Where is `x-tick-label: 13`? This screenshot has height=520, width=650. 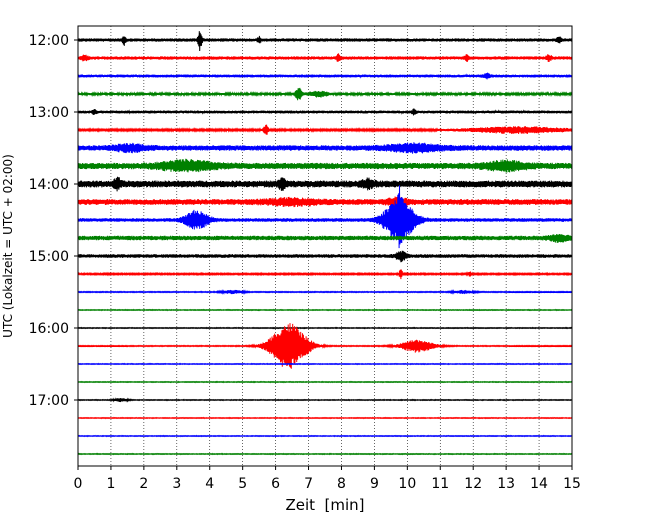 x-tick-label: 13 is located at coordinates (506, 484).